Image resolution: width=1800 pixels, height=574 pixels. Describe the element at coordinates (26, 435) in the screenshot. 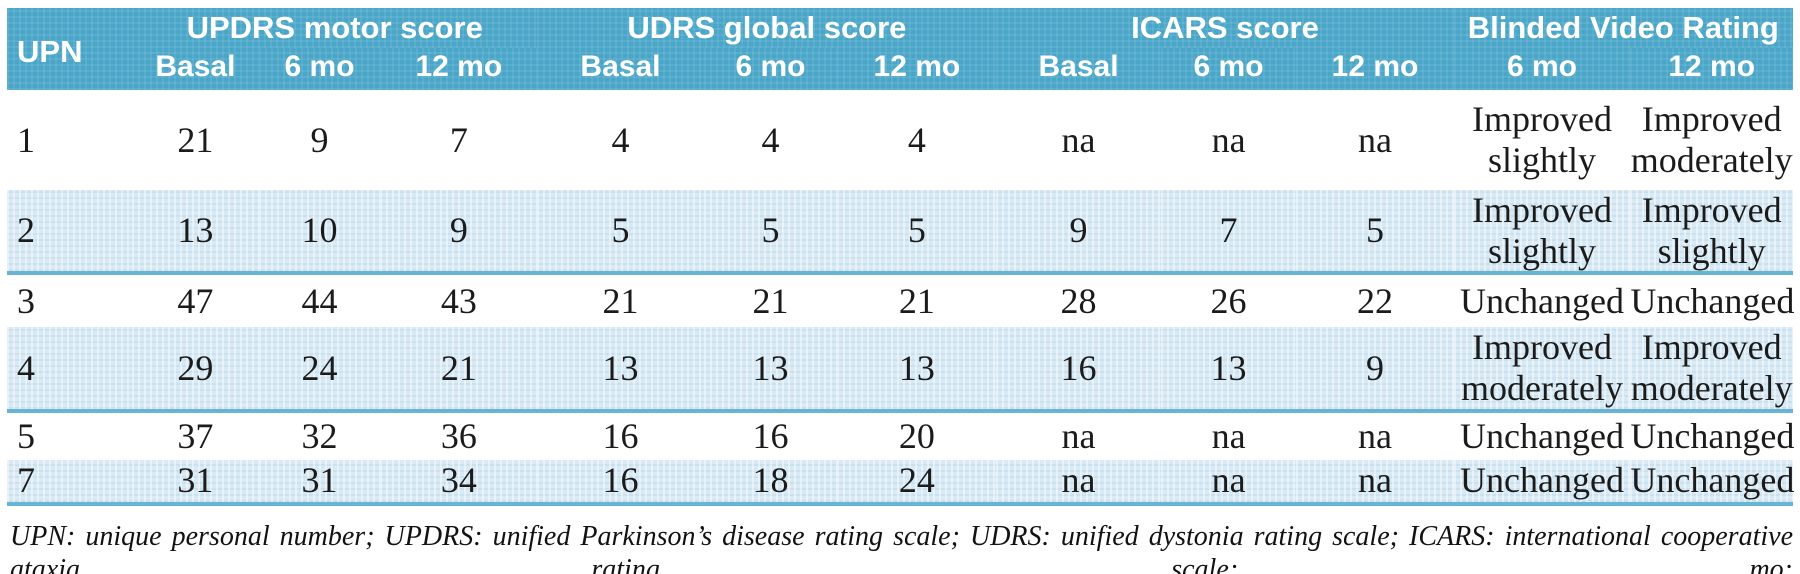

I see `upn-cell: 5` at that location.